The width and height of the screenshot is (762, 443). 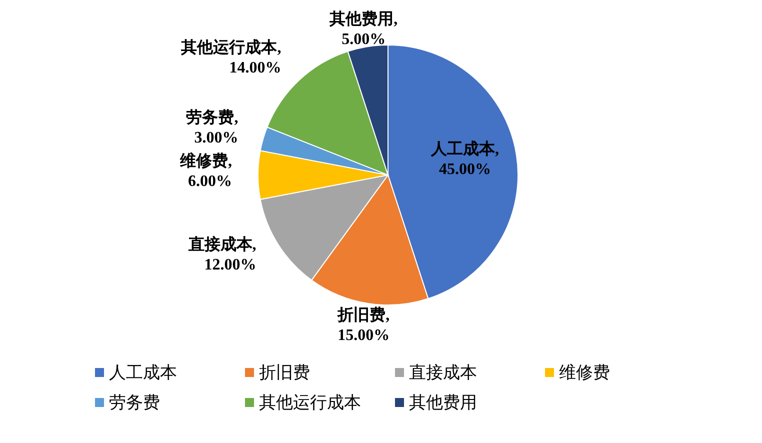 What do you see at coordinates (363, 325) in the screenshot?
I see `data-label: 折旧费,15.00%` at bounding box center [363, 325].